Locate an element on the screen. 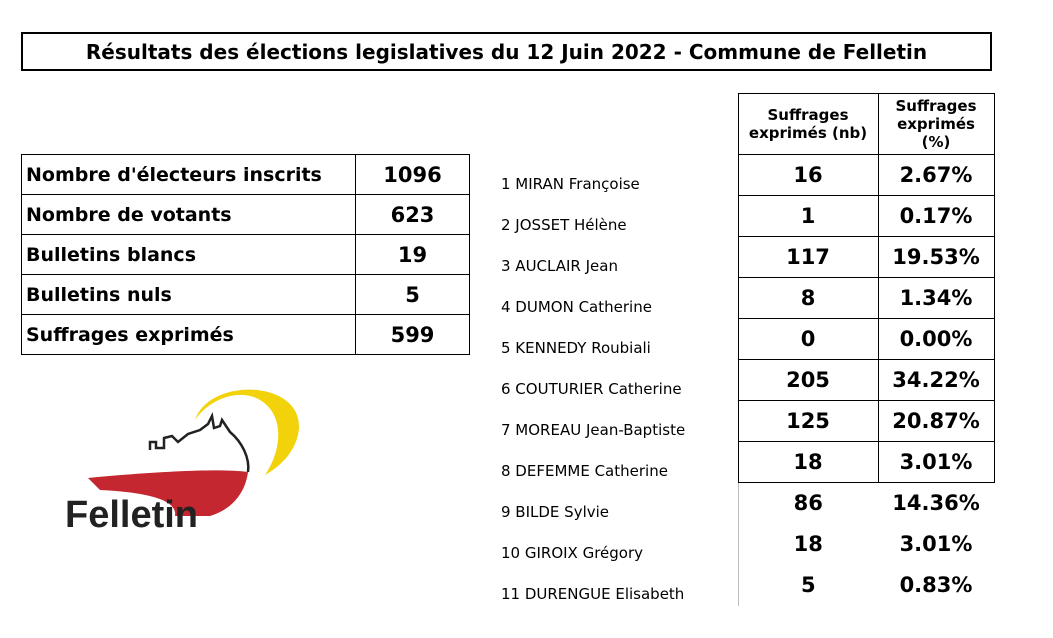  logo-text: Felletin is located at coordinates (131, 515).